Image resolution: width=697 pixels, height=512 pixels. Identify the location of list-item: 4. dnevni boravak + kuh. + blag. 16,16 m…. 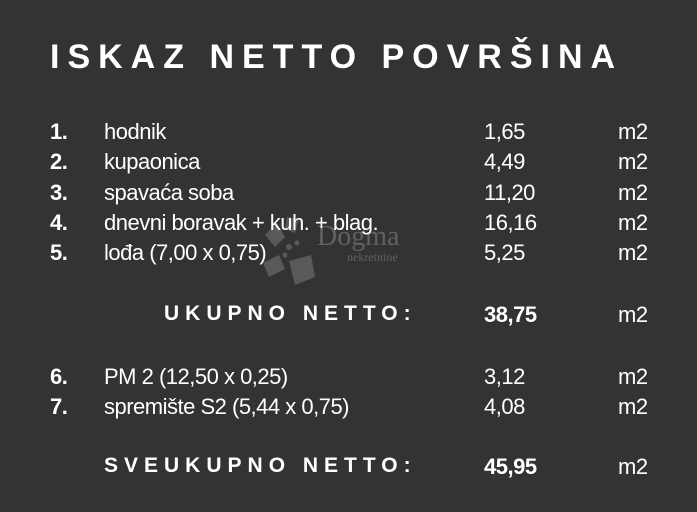
(349, 222).